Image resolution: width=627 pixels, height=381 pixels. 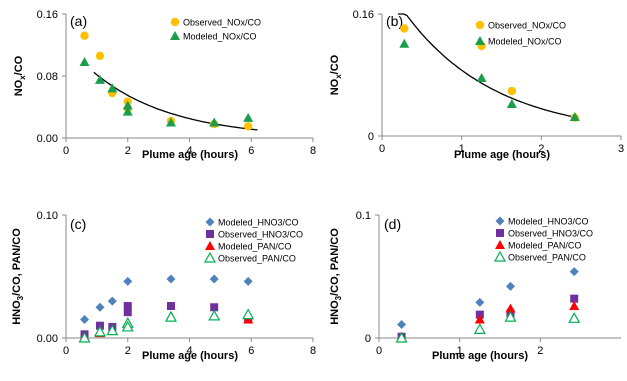 What do you see at coordinates (220, 37) in the screenshot?
I see `legend-label: Modeled_NOx/CO` at bounding box center [220, 37].